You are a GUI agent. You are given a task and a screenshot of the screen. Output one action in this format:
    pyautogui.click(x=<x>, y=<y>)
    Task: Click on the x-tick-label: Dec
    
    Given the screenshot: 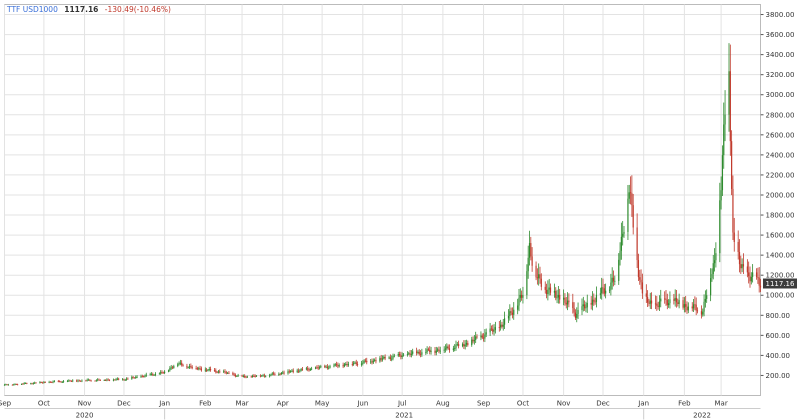 What is the action you would take?
    pyautogui.click(x=124, y=404)
    